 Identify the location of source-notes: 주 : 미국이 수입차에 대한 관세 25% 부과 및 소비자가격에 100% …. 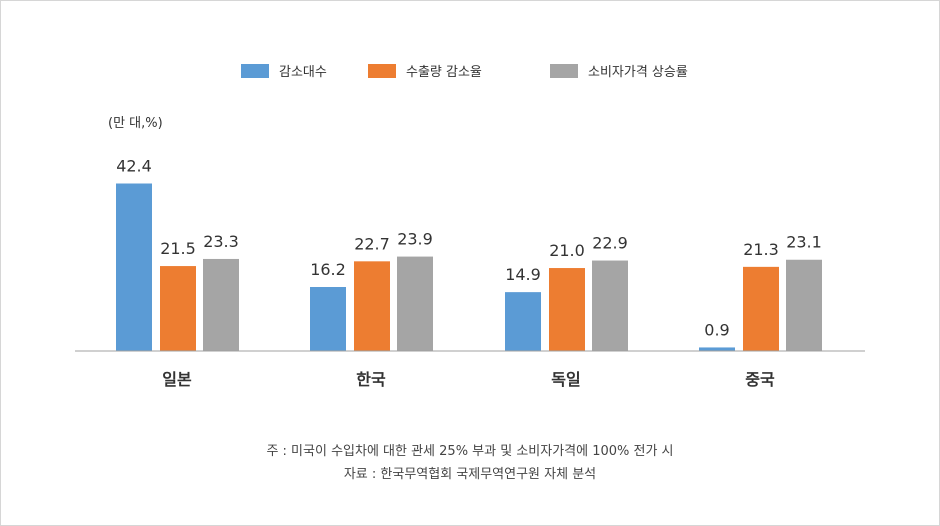
(469, 463).